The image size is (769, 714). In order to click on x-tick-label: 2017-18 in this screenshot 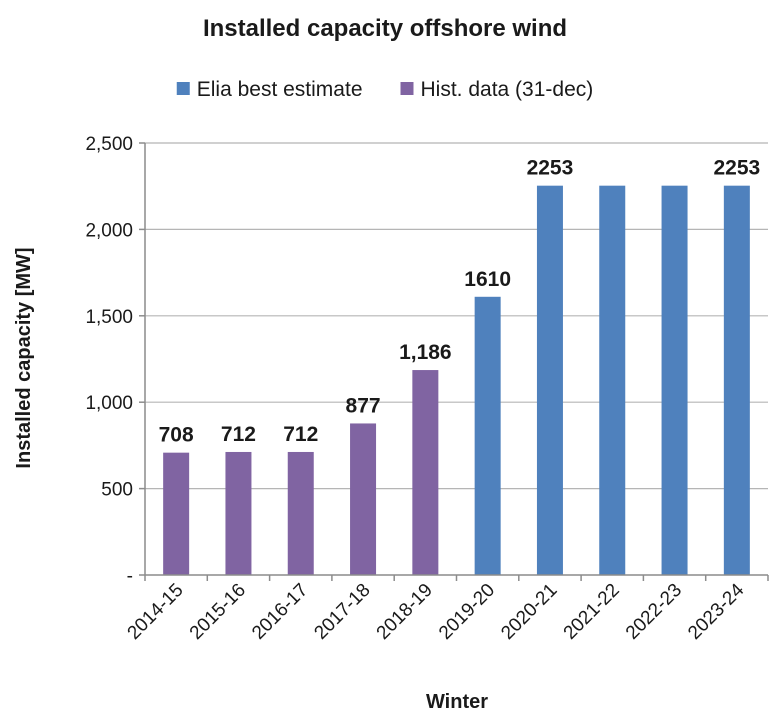, I will do `click(342, 612)`.